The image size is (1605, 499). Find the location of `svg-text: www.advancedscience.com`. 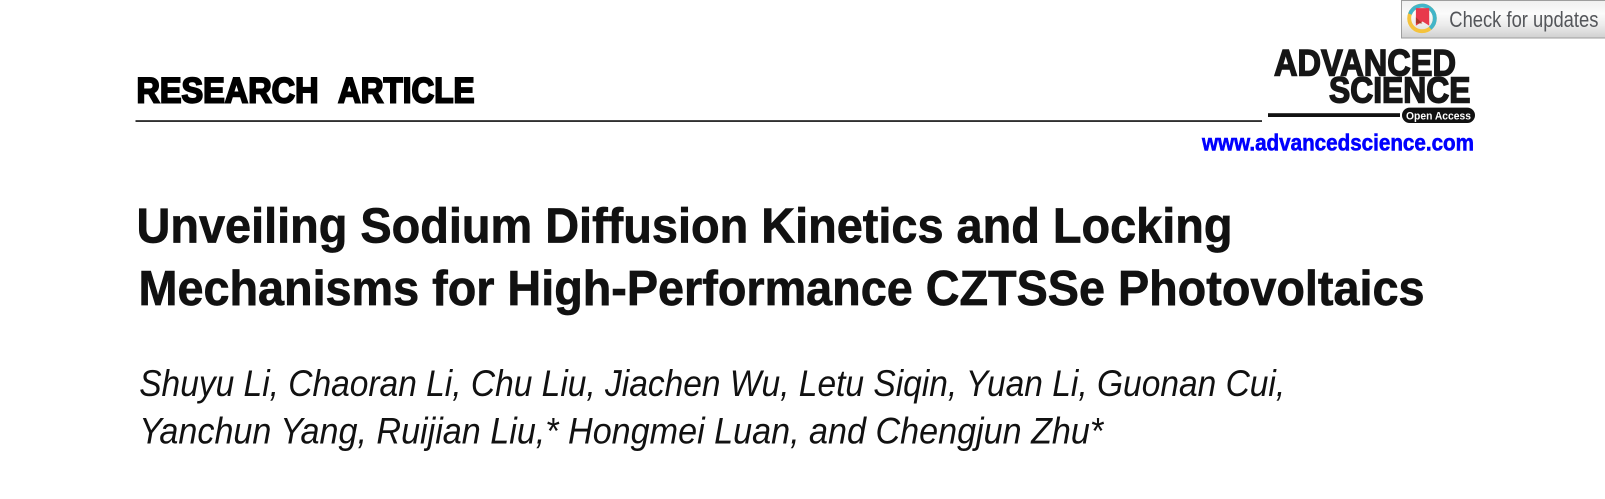

svg-text: www.advancedscience.com is located at coordinates (1337, 142).